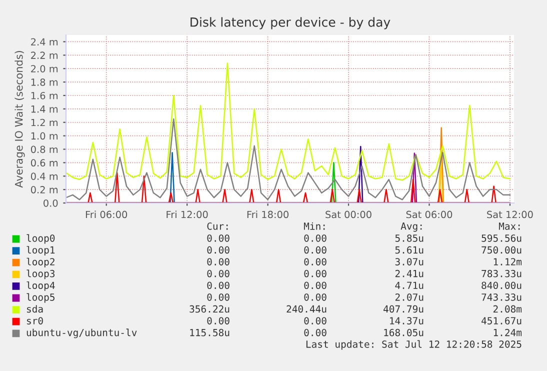 The image size is (547, 371). What do you see at coordinates (40, 239) in the screenshot?
I see `legend-label: loop0` at bounding box center [40, 239].